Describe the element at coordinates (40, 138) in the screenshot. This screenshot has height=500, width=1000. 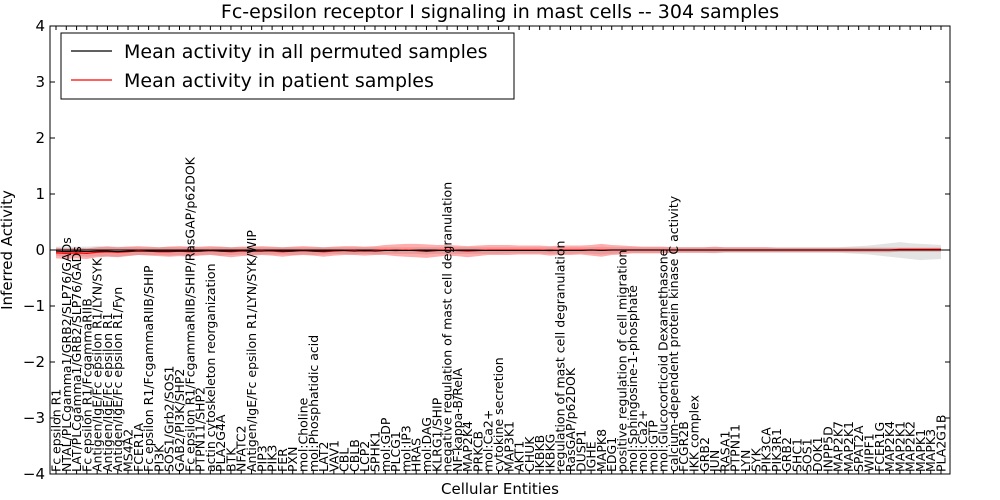
I see `y-tick-label: 2` at that location.